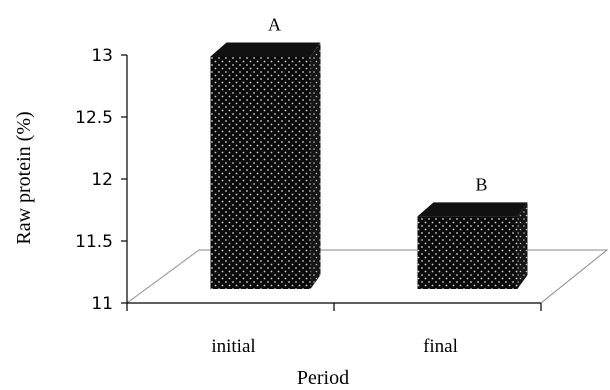 The height and width of the screenshot is (390, 610). What do you see at coordinates (274, 24) in the screenshot?
I see `bar-data-label: A` at bounding box center [274, 24].